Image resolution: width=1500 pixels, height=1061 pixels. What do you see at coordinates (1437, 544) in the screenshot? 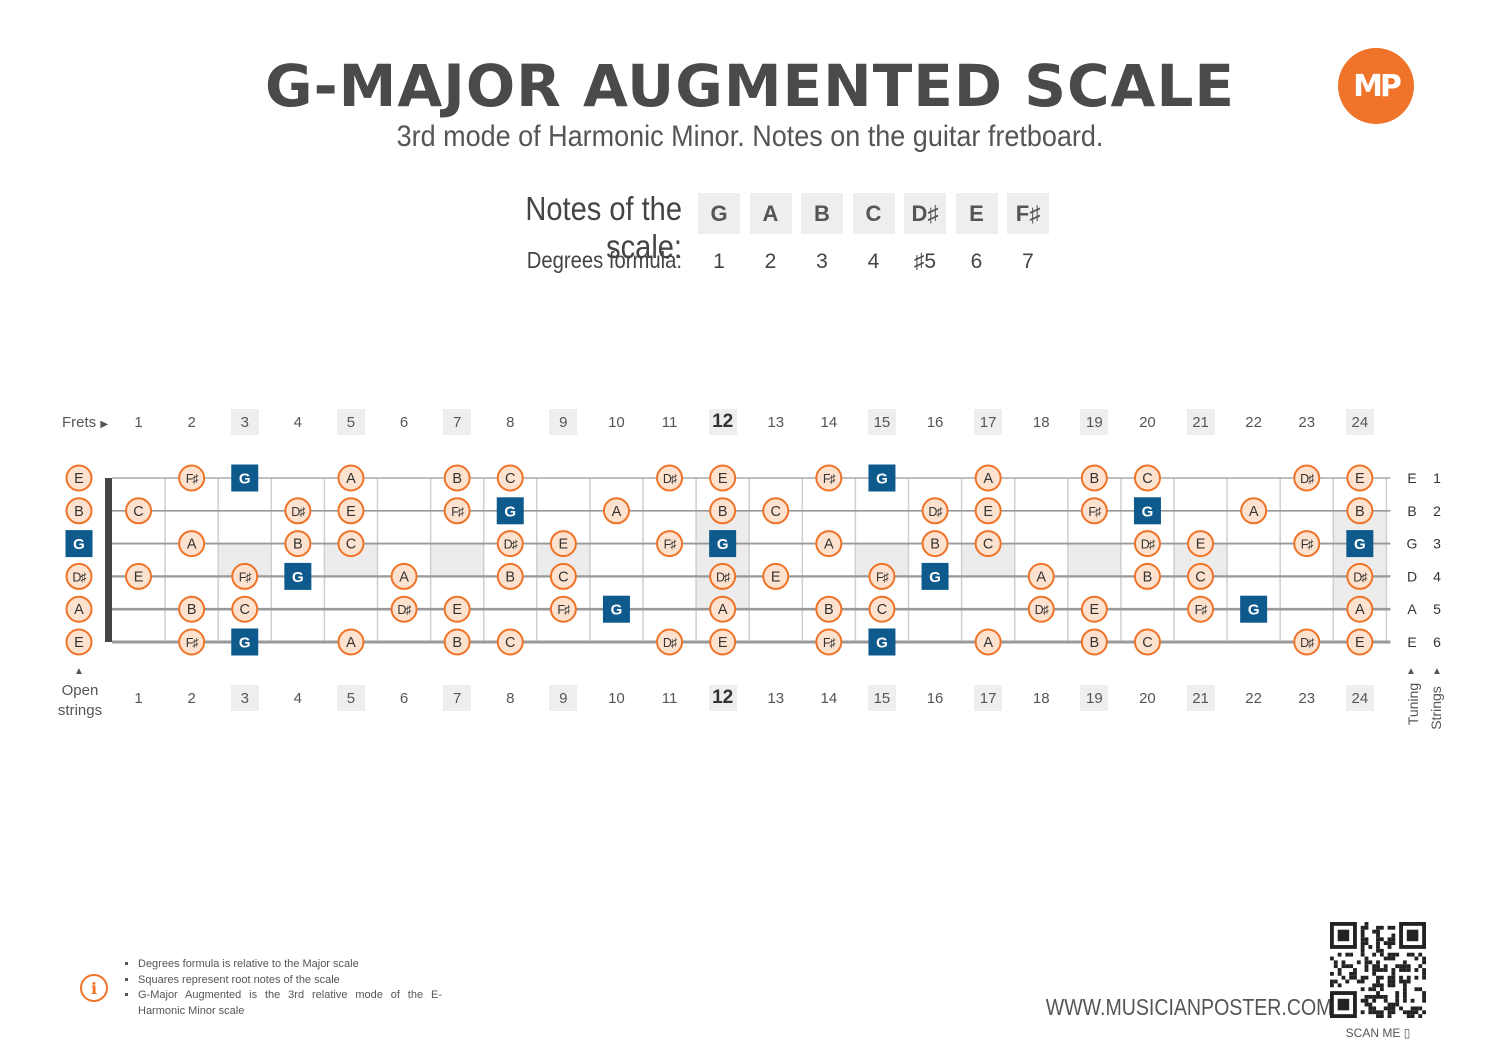
I see `string-number: 3` at bounding box center [1437, 544].